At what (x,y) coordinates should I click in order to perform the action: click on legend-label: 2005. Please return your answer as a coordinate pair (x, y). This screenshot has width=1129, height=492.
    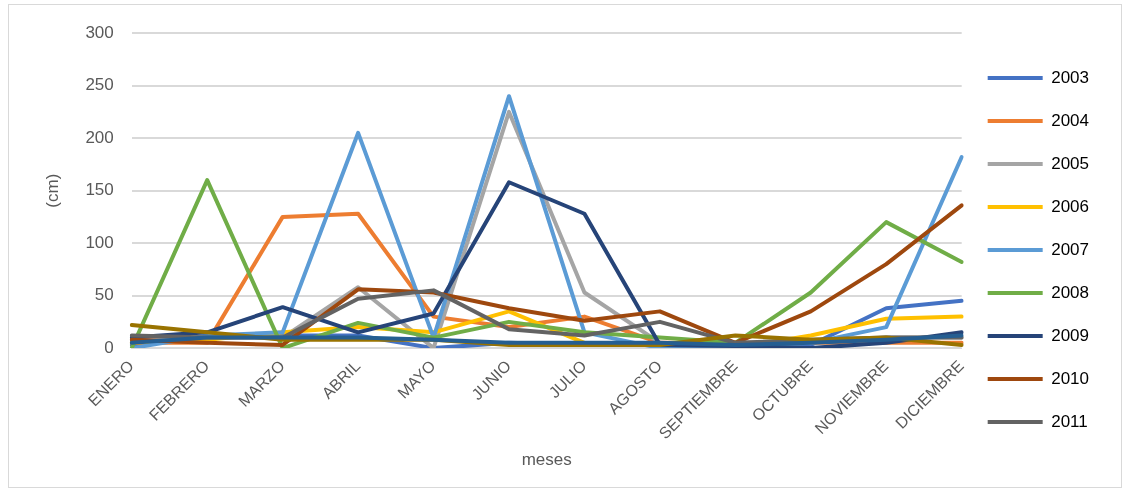
    Looking at the image, I should click on (1070, 163).